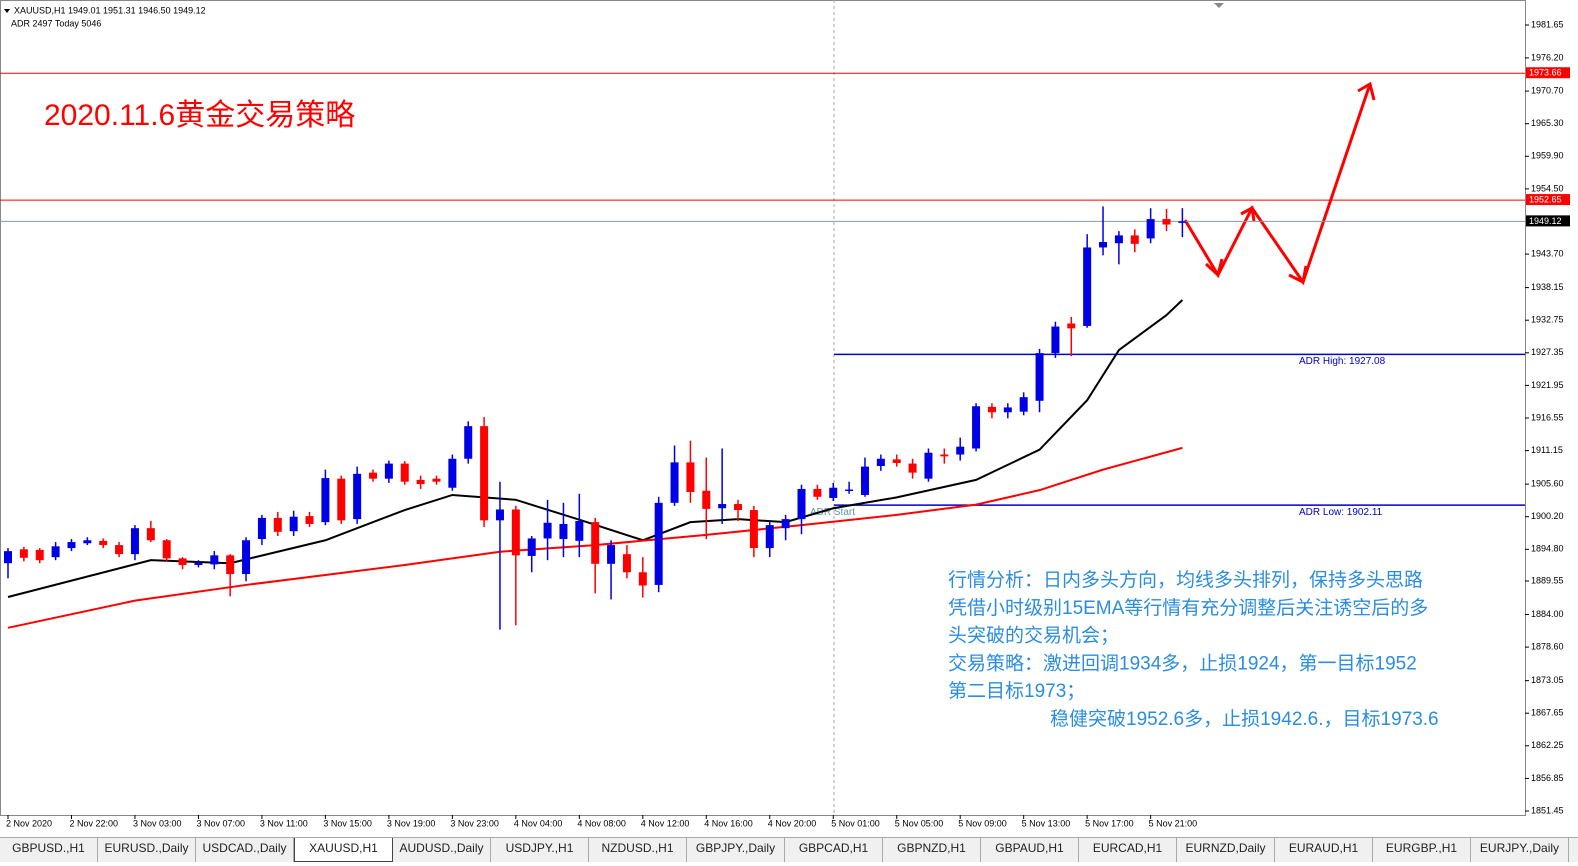  What do you see at coordinates (1547, 778) in the screenshot?
I see `y-tick-label: 1856.85` at bounding box center [1547, 778].